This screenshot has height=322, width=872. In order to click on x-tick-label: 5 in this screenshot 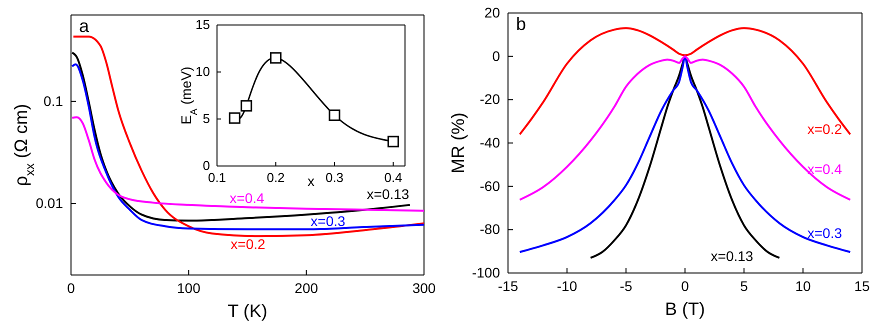, I will do `click(744, 286)`.